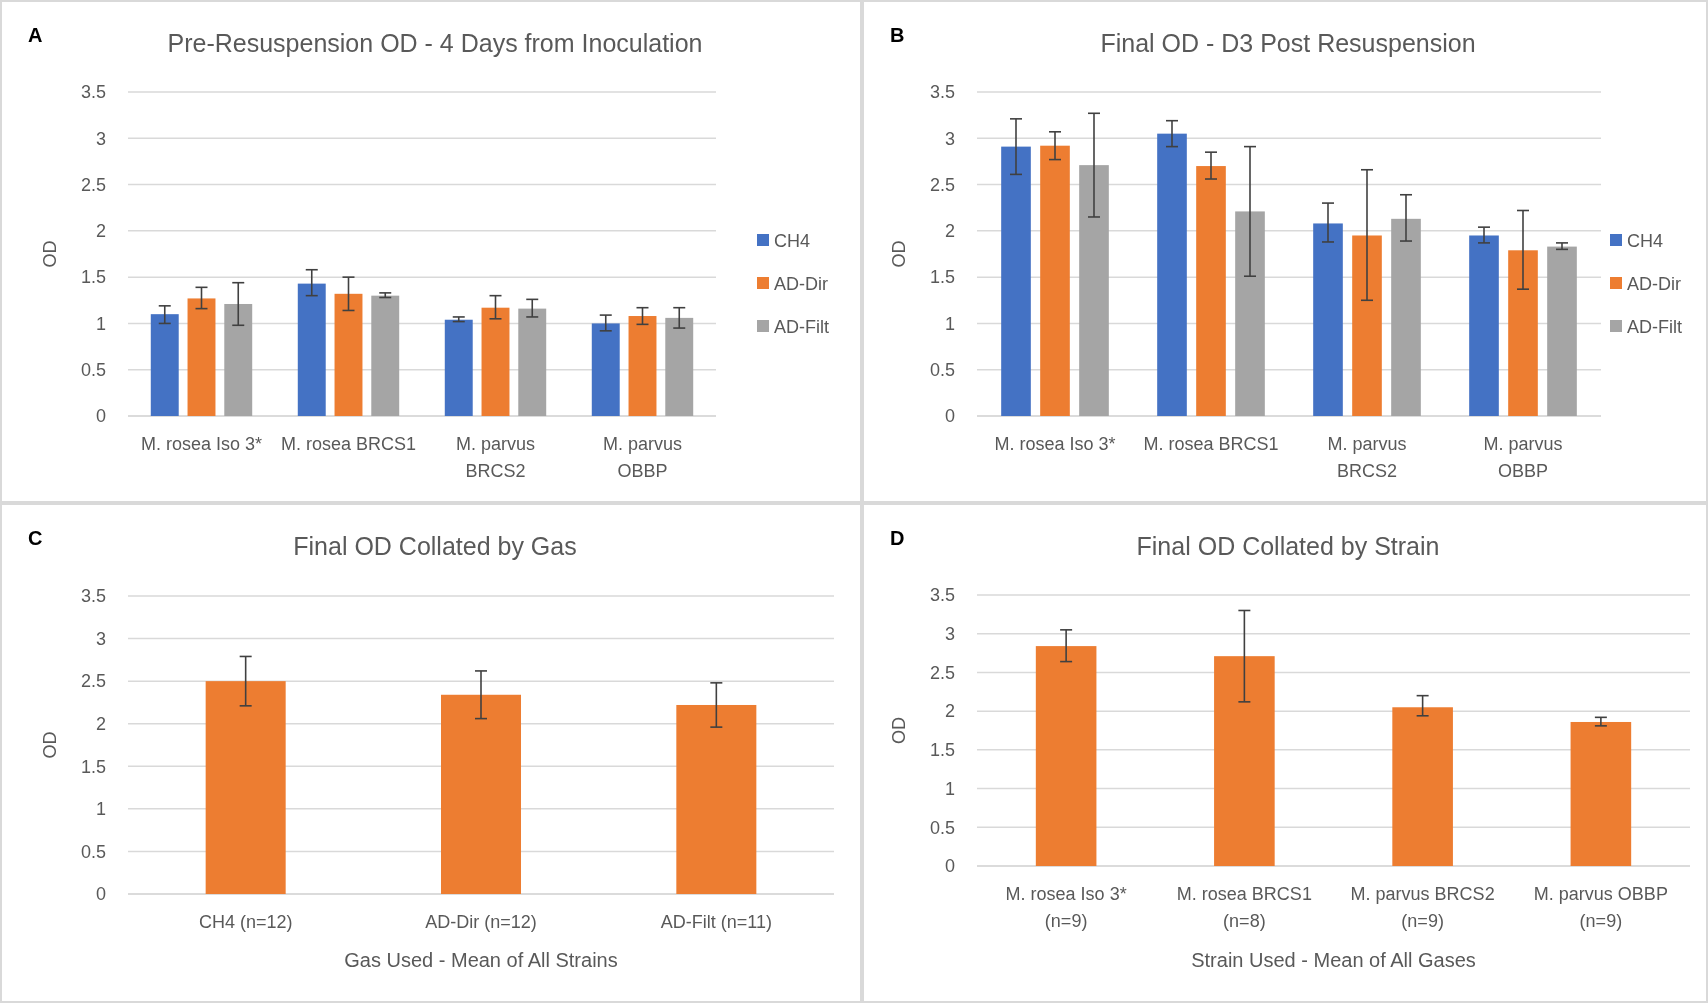 This screenshot has width=1708, height=1003. Describe the element at coordinates (1288, 43) in the screenshot. I see `chart-title: Final OD - D3 Post Resuspension` at that location.